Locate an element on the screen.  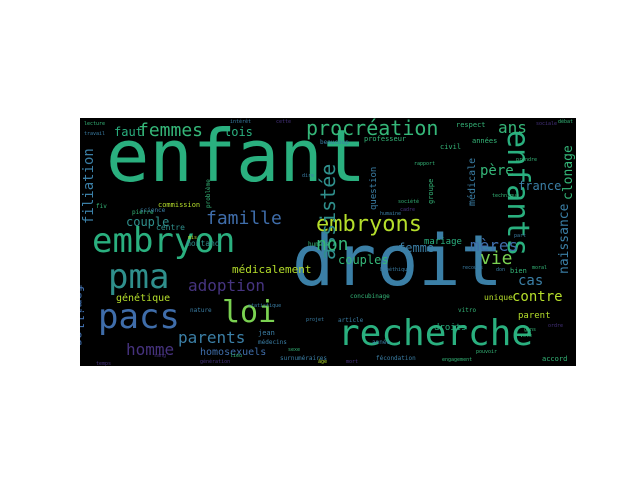
word-sociale: sociale is located at coordinates (547, 124).